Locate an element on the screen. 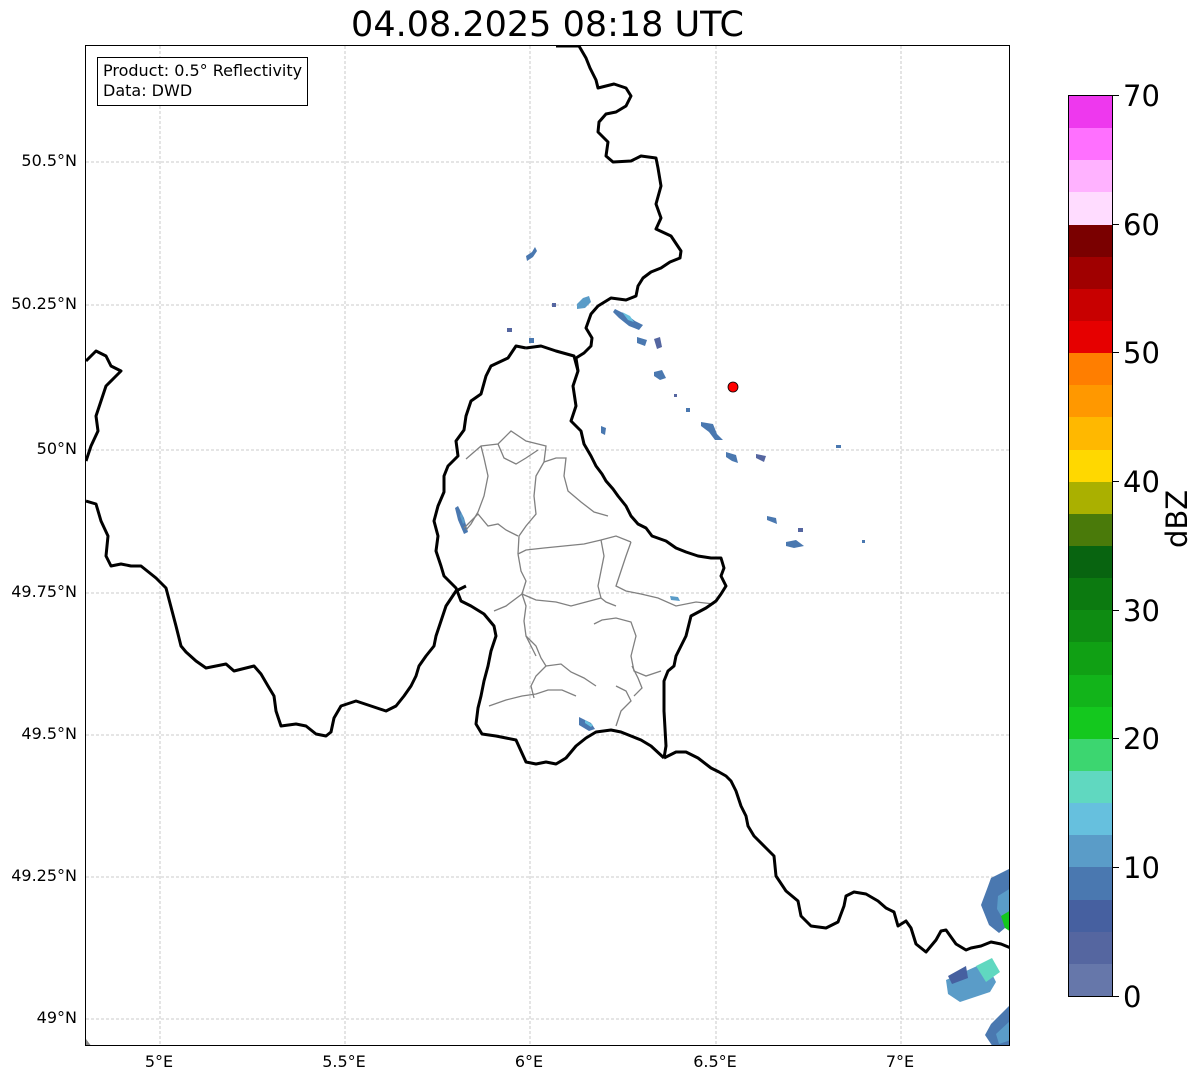  lon-label: 6.5°E is located at coordinates (715, 1061).